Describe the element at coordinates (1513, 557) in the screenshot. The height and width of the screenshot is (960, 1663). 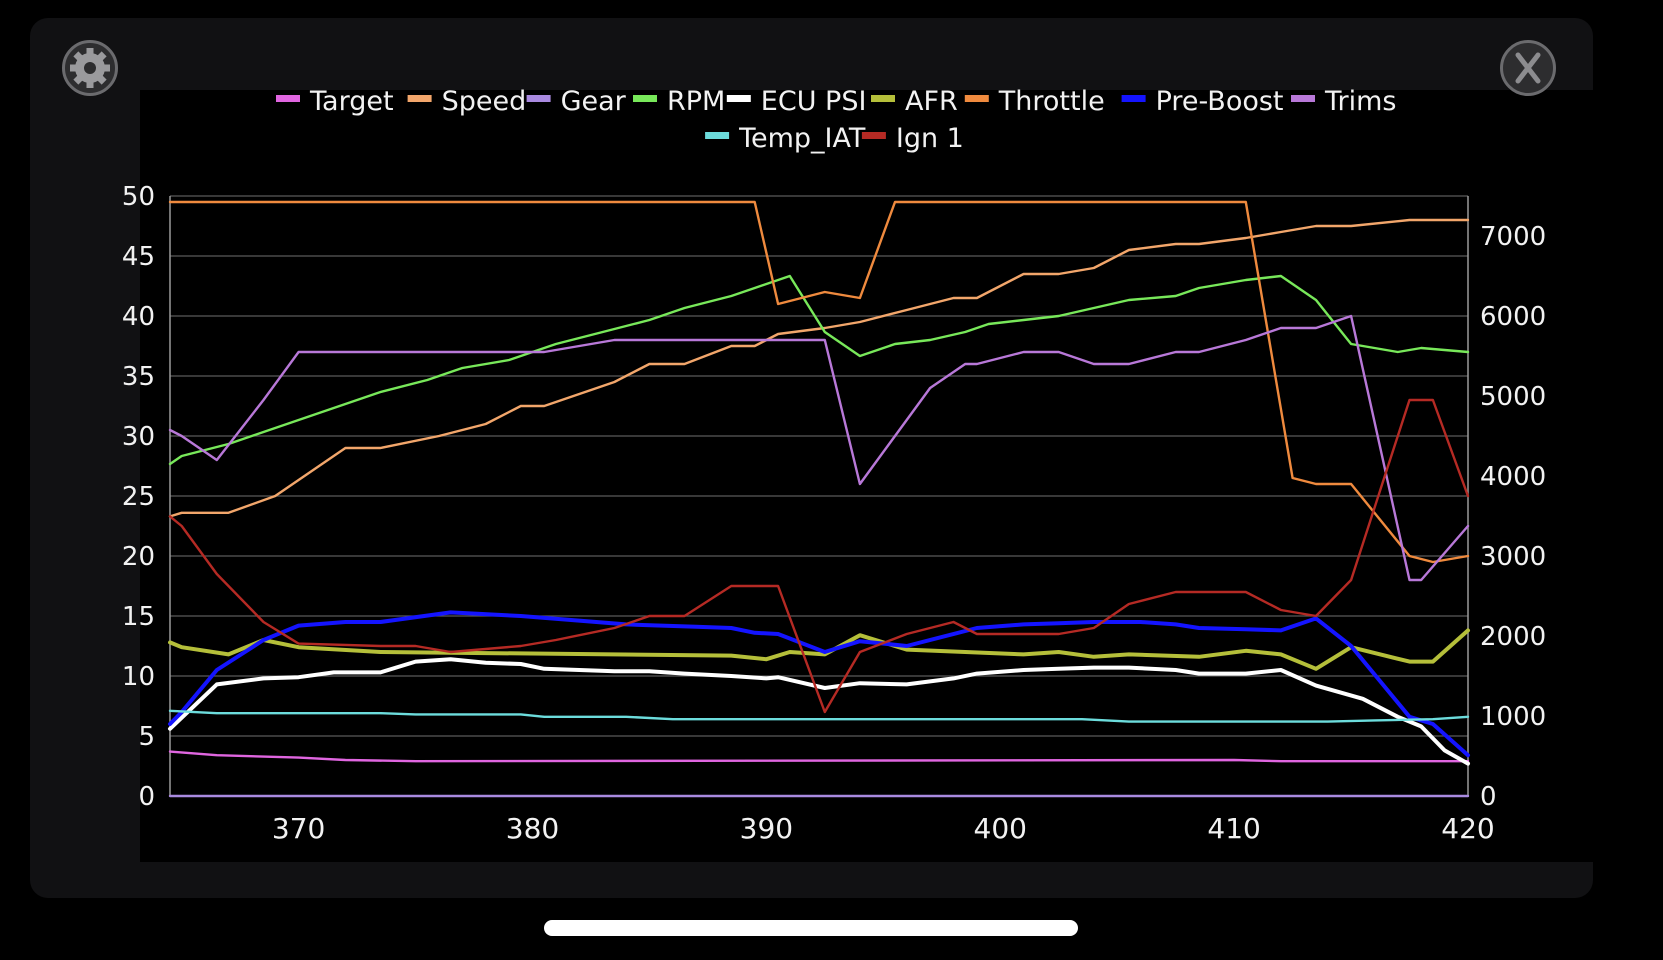
I see `y-right-tick-label: 3000` at that location.